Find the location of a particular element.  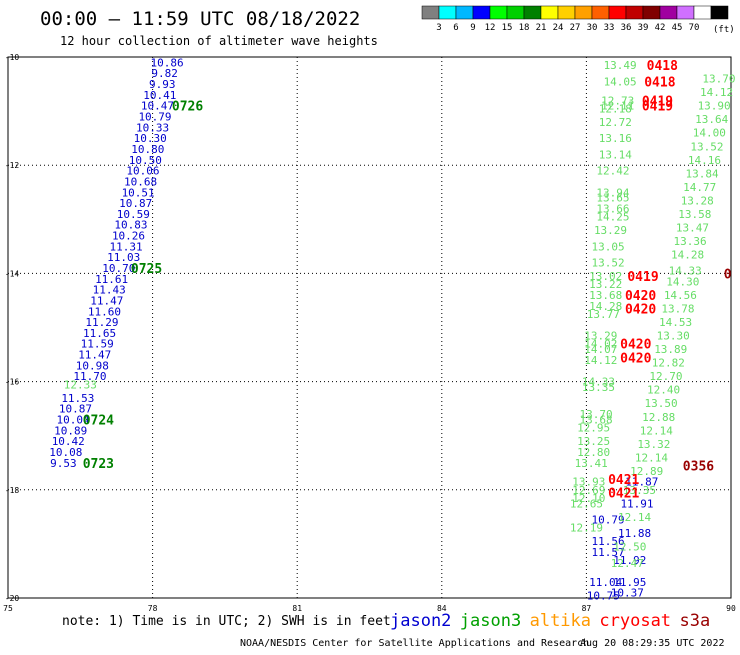

swh-value-jason3: 13.05 is located at coordinates (608, 246).